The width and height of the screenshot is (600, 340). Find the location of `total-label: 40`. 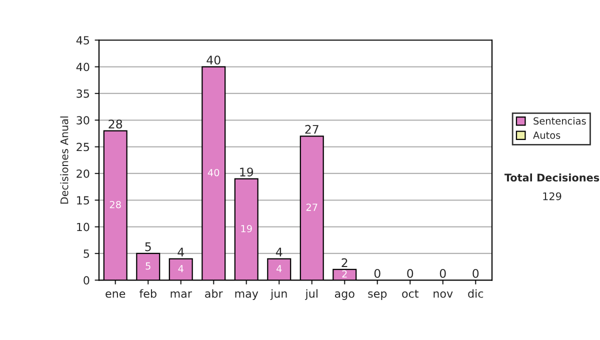

total-label: 40 is located at coordinates (213, 60).